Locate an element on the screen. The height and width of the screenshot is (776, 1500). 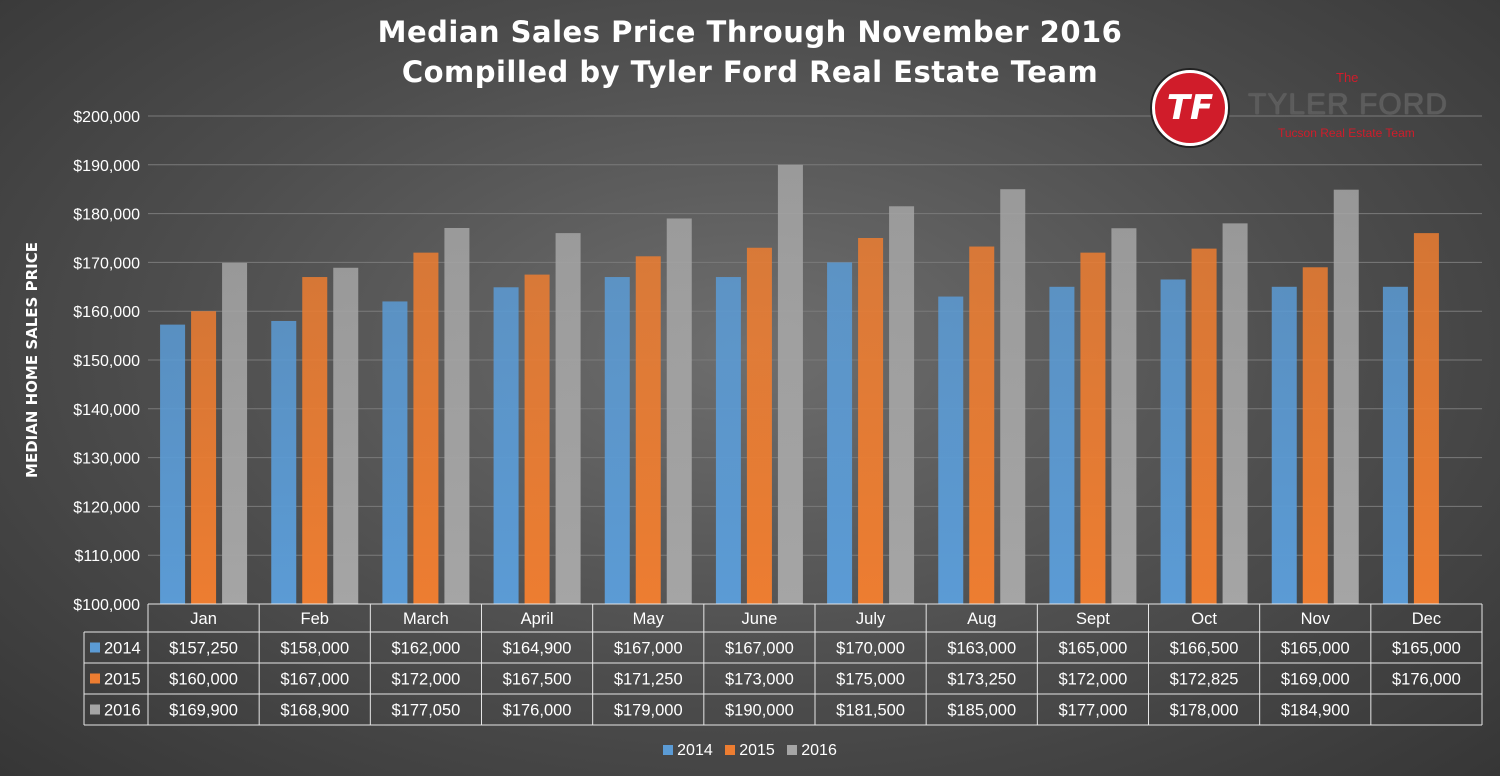
bar-2014-jan is located at coordinates (173, 464).